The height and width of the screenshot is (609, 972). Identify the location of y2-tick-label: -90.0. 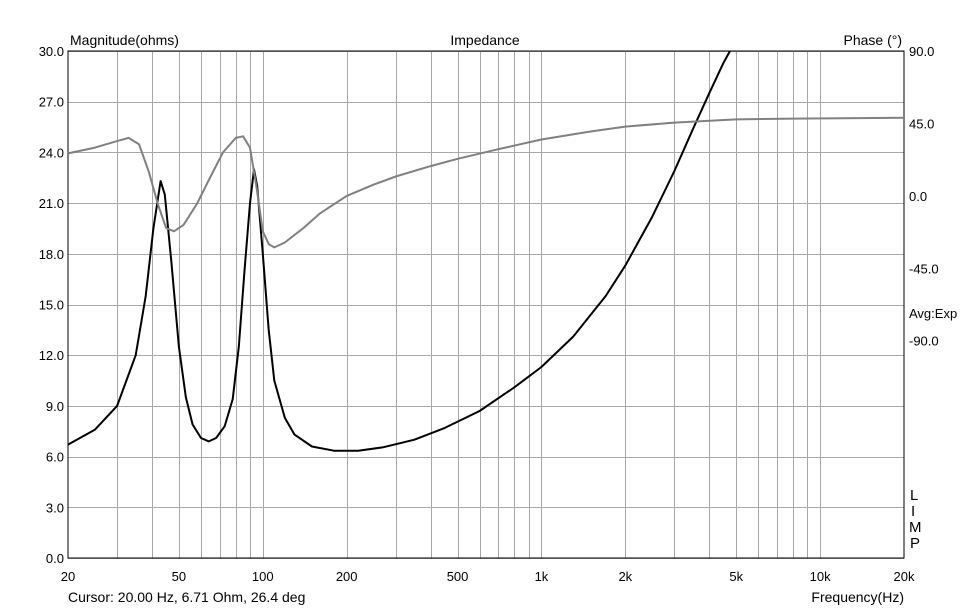
(924, 341).